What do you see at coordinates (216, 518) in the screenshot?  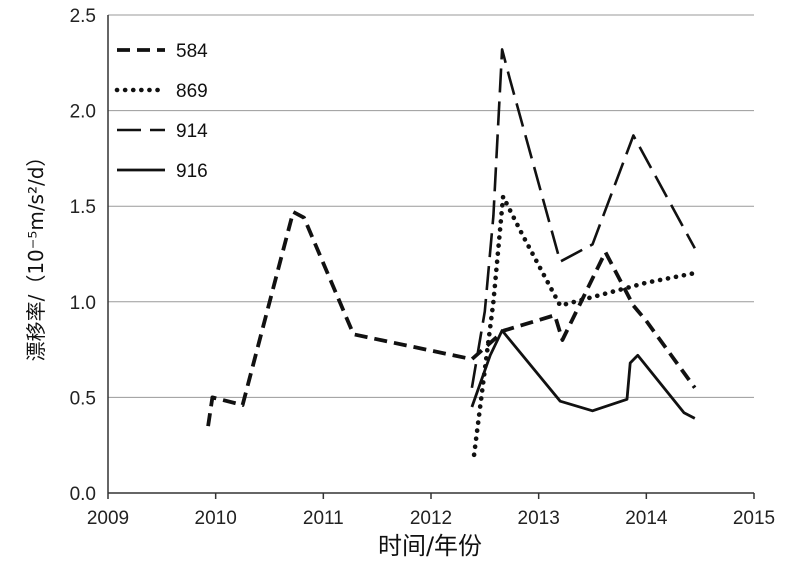 I see `x-tick-label: 2010` at bounding box center [216, 518].